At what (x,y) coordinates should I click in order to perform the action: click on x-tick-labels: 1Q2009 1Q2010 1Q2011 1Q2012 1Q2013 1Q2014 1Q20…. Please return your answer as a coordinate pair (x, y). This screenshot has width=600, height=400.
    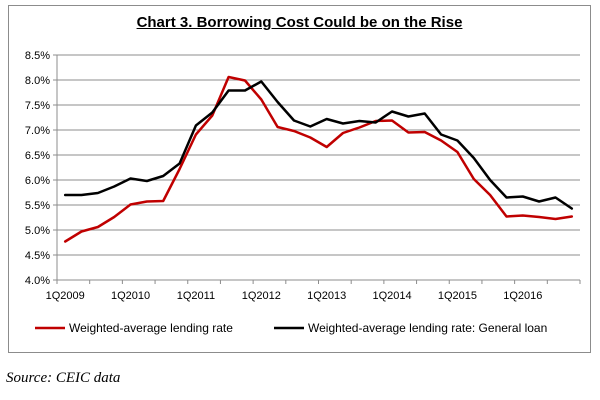
    Looking at the image, I should click on (294, 296).